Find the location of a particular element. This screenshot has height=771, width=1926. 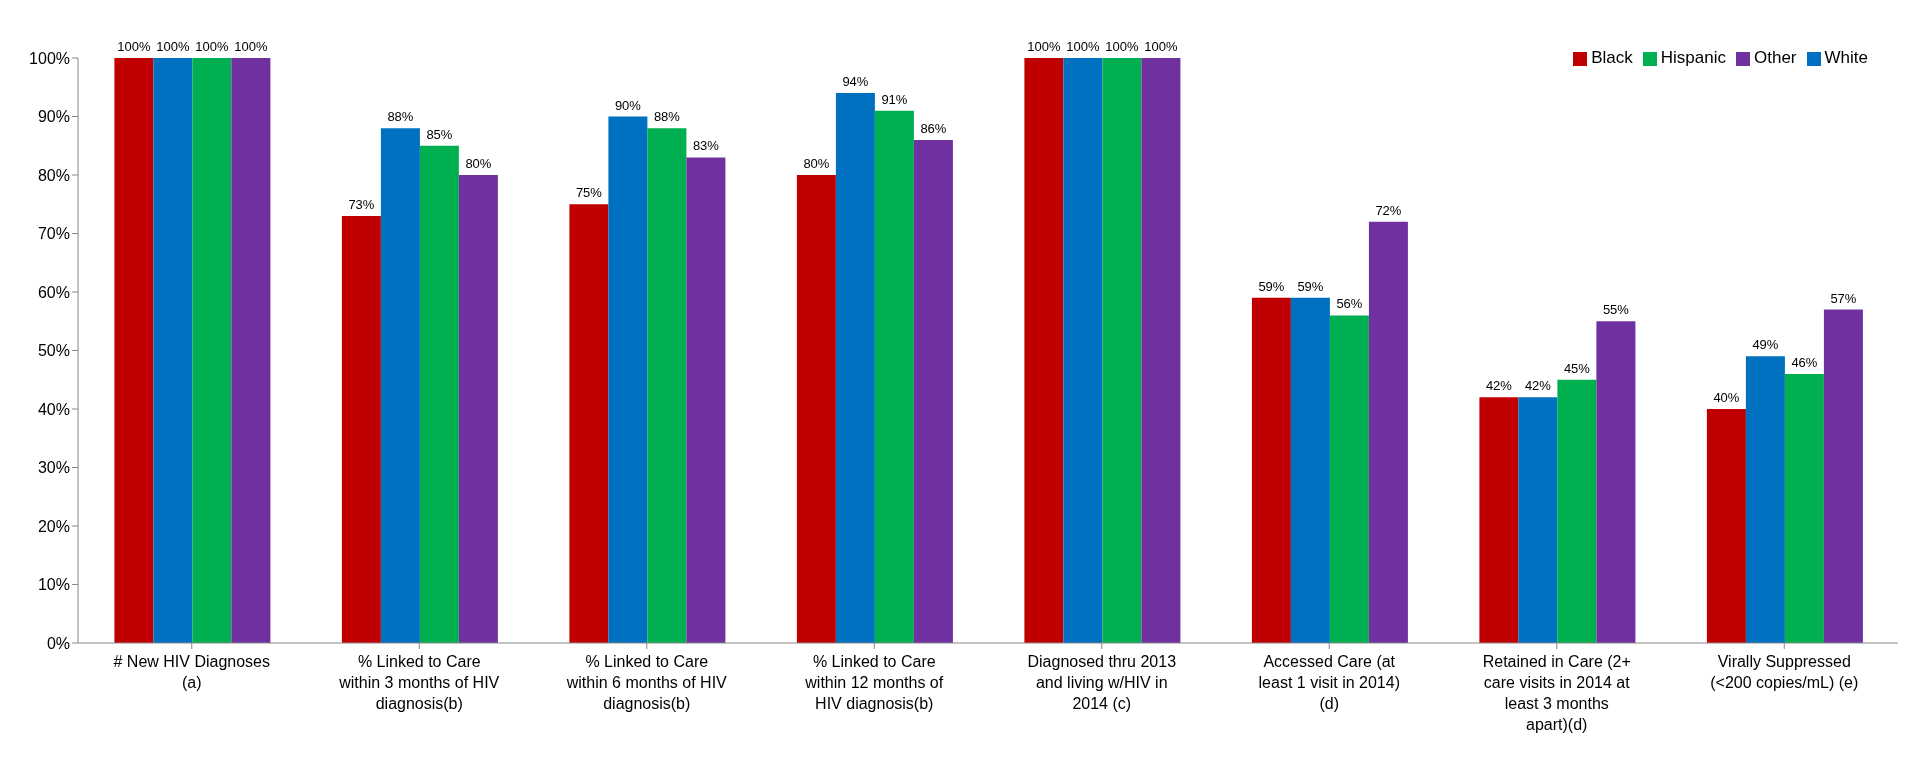

y-tick-label: 100% is located at coordinates (49, 58).